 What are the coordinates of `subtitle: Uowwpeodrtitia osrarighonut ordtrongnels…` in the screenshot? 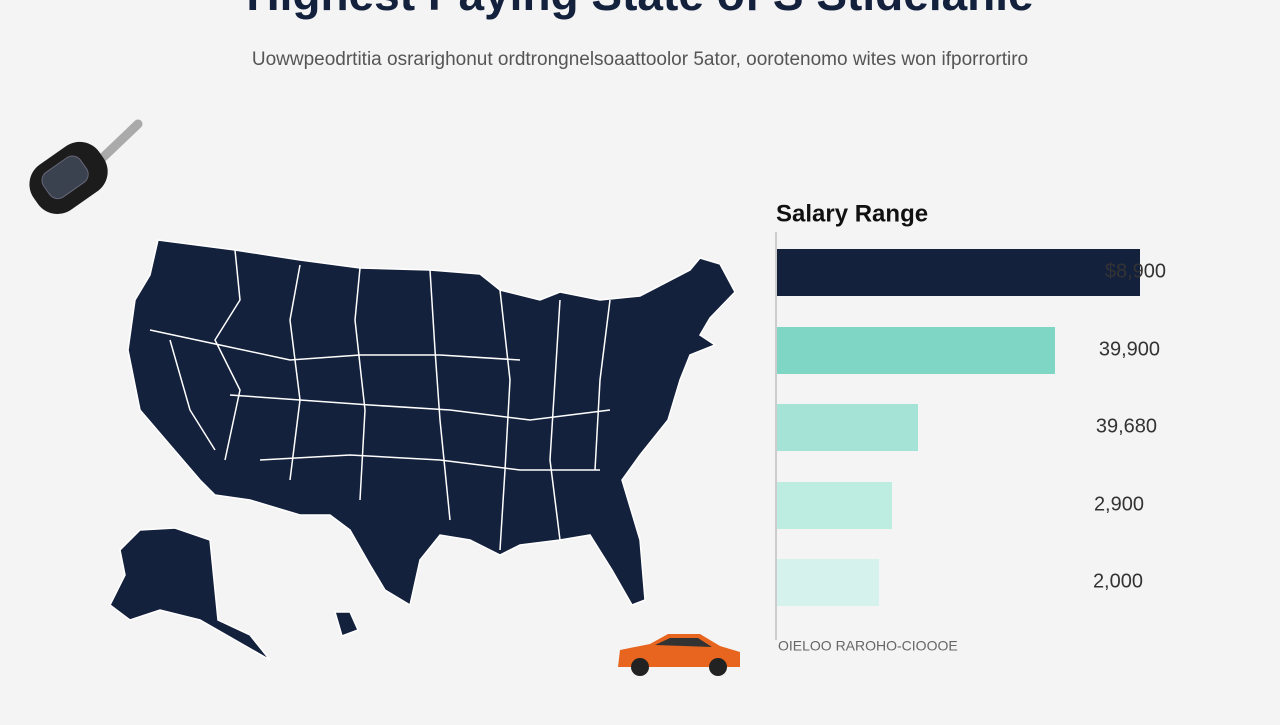 It's located at (640, 59).